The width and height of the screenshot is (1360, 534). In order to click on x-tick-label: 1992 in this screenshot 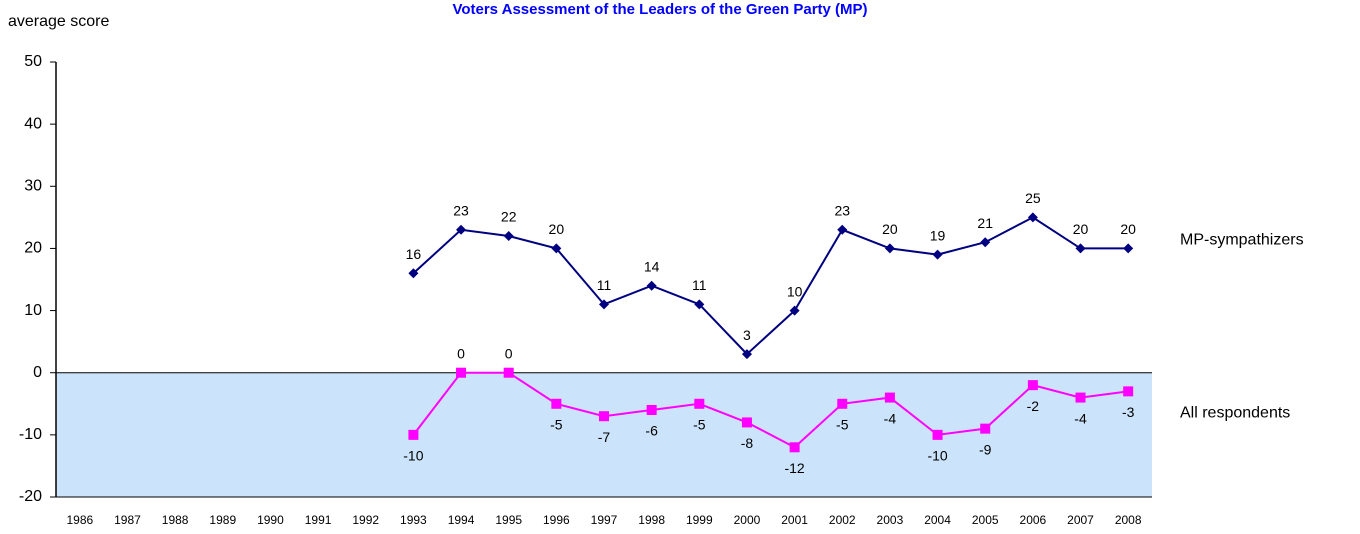, I will do `click(365, 520)`.